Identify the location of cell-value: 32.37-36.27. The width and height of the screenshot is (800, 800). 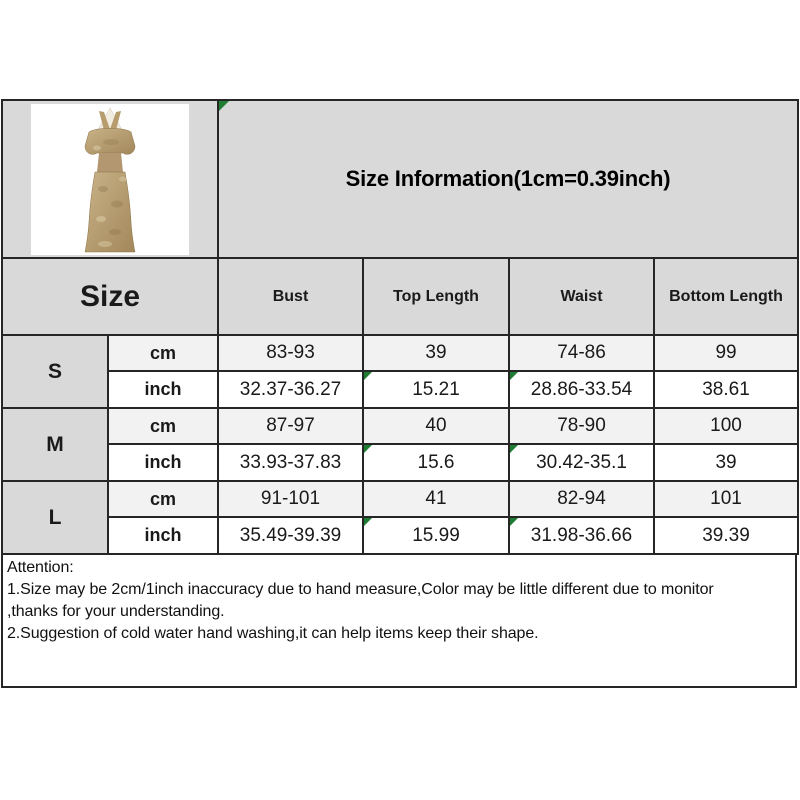
(290, 389).